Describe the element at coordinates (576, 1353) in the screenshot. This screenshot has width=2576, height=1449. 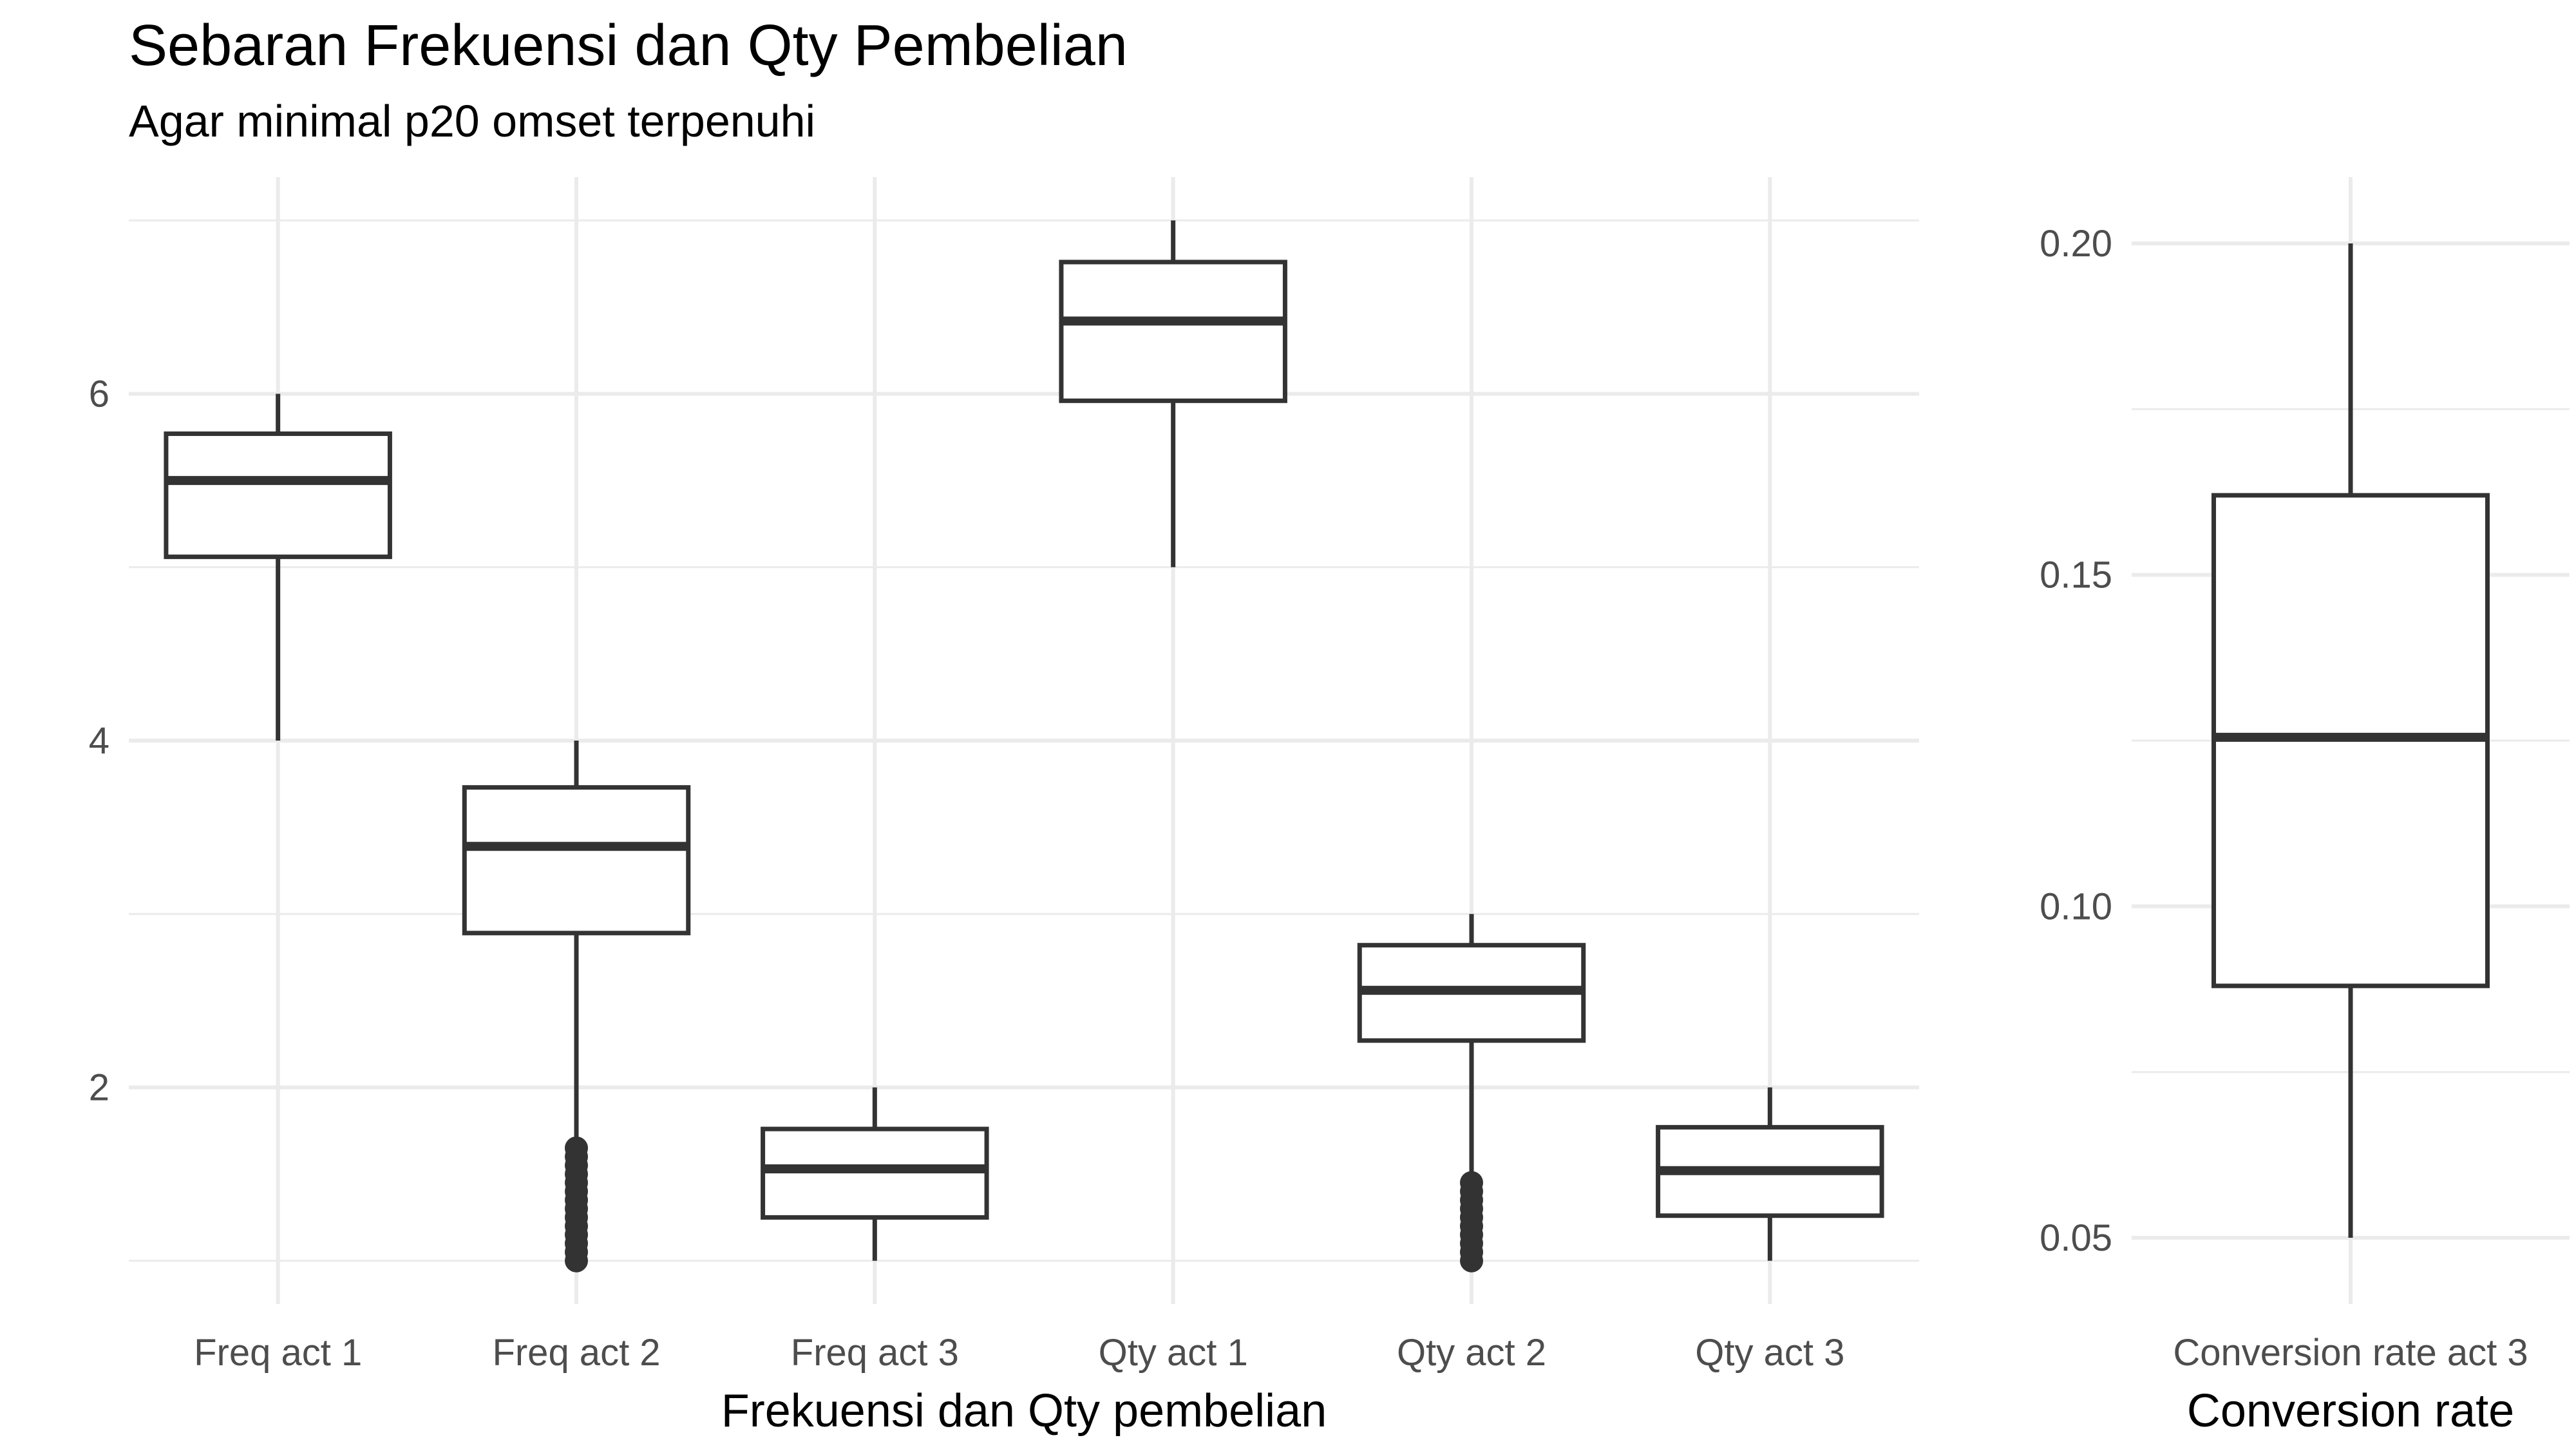
I see `x-tick-label: Freq act 2` at that location.